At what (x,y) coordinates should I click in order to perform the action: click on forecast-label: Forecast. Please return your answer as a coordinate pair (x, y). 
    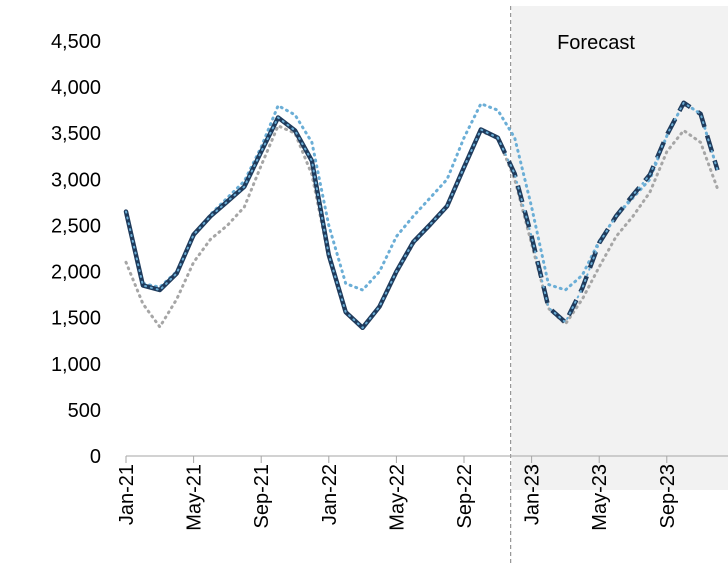
    Looking at the image, I should click on (596, 43).